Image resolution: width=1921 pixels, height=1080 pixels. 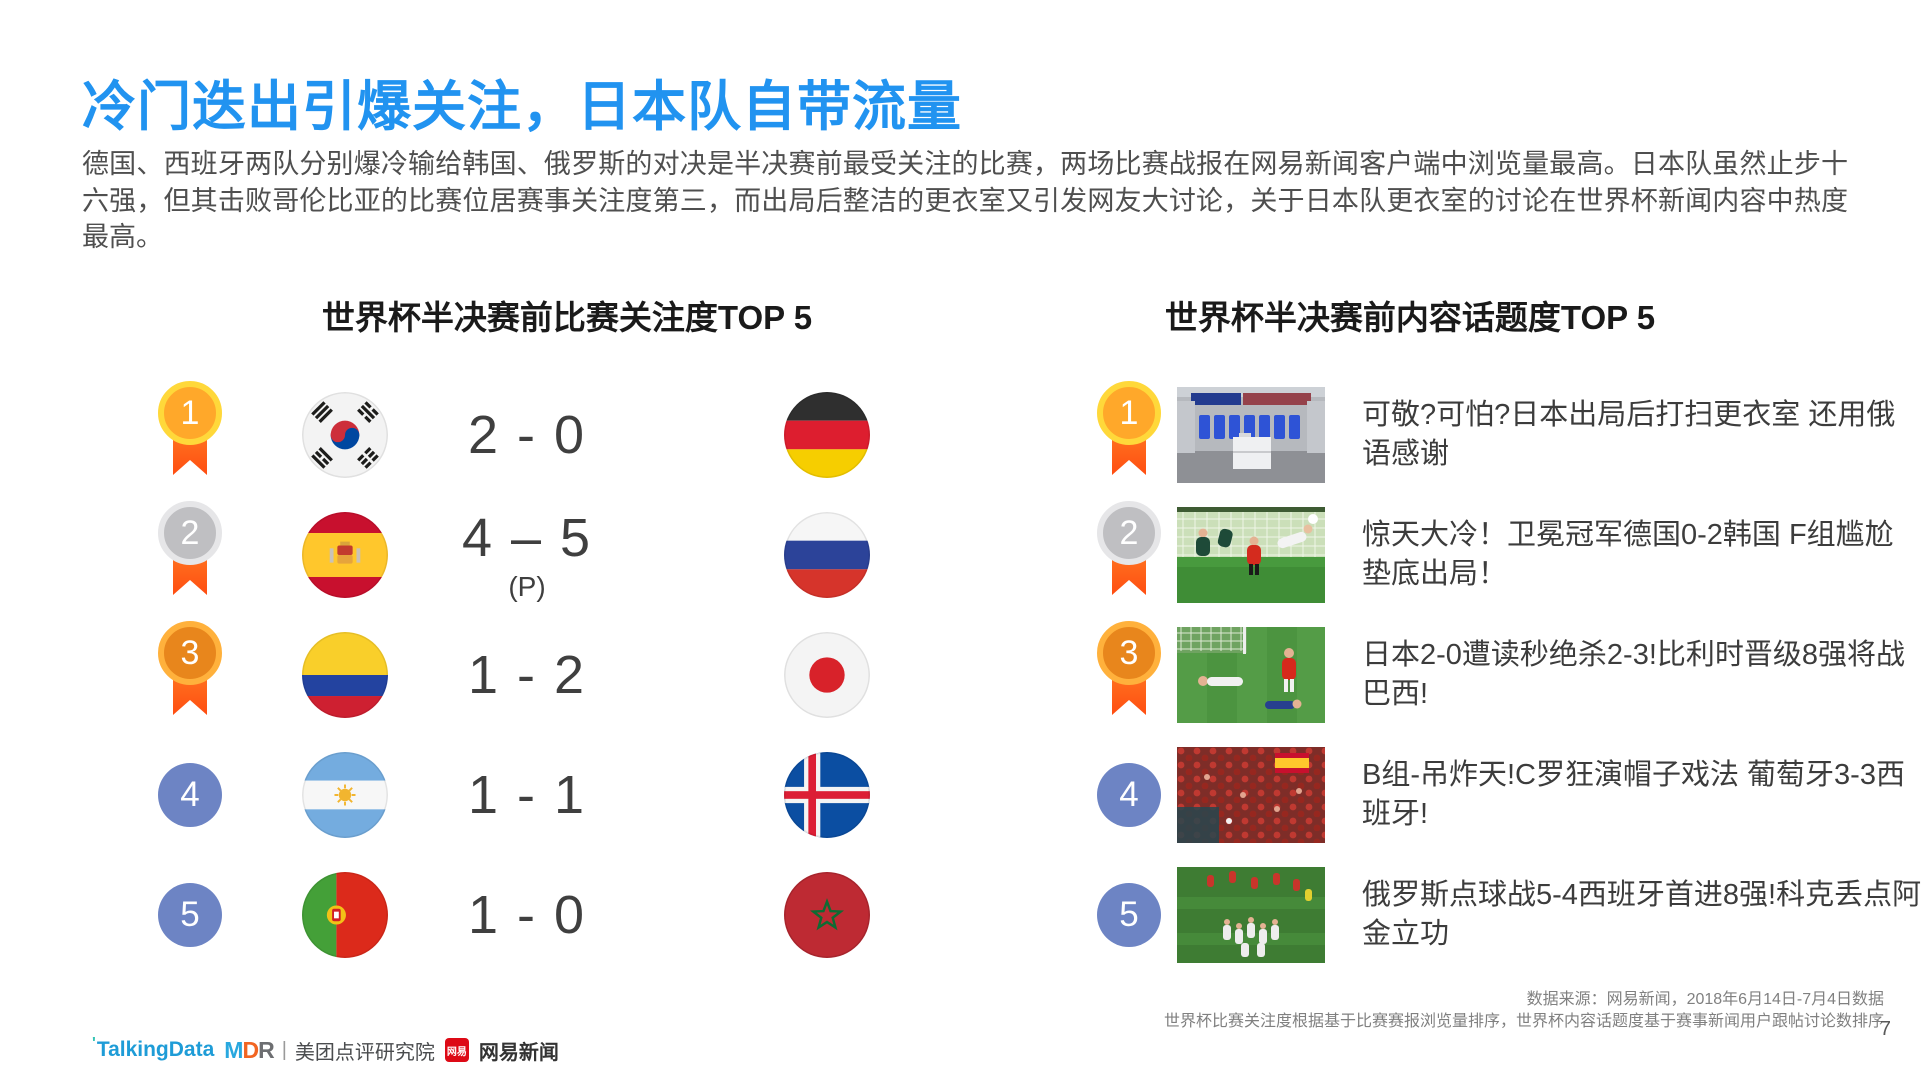 What do you see at coordinates (1885, 1029) in the screenshot?
I see `page-number: 7` at bounding box center [1885, 1029].